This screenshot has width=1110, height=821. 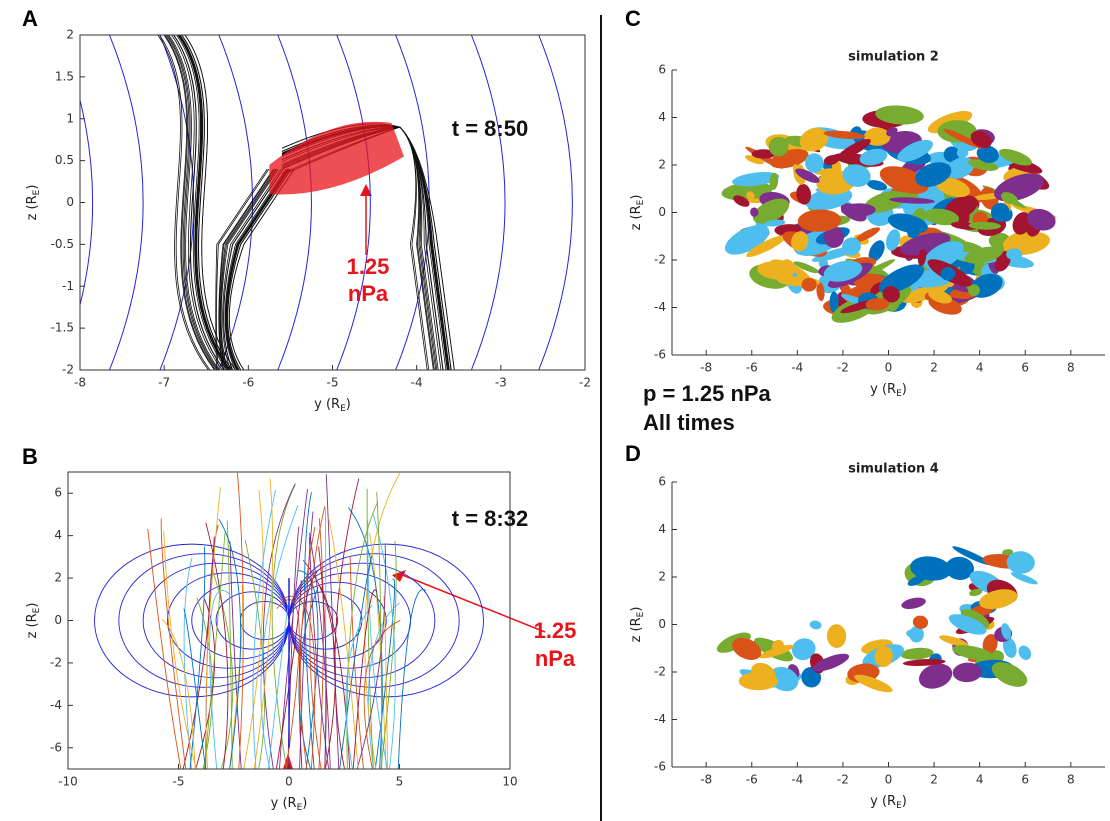 I want to click on x-tick-label: -8, so click(x=706, y=780).